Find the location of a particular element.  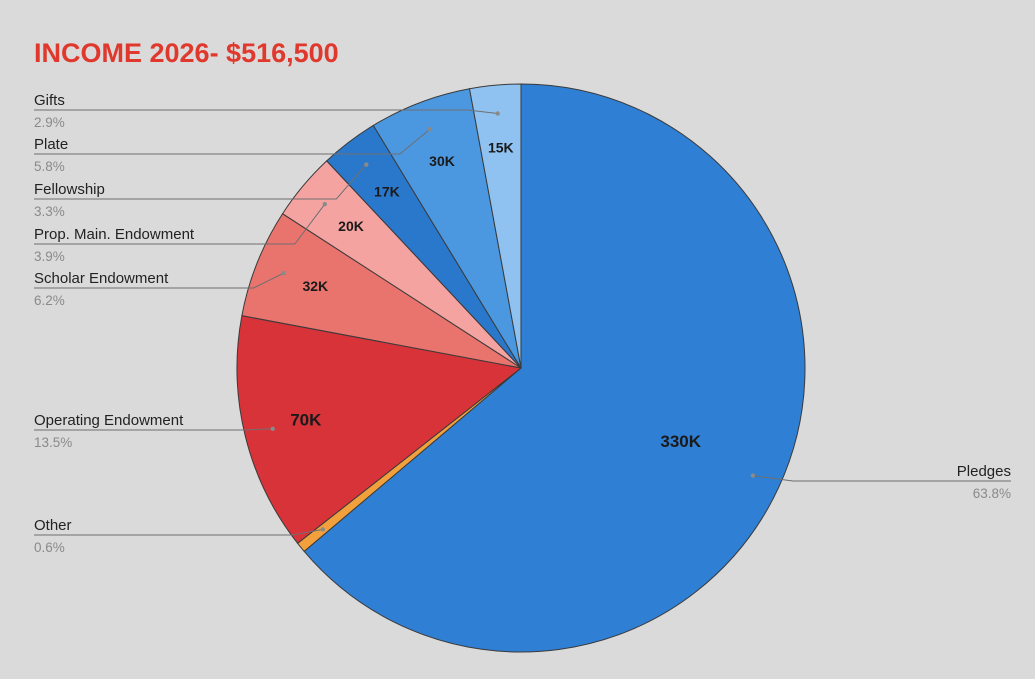

data-label-prop-main-endowment: 20K is located at coordinates (351, 226).